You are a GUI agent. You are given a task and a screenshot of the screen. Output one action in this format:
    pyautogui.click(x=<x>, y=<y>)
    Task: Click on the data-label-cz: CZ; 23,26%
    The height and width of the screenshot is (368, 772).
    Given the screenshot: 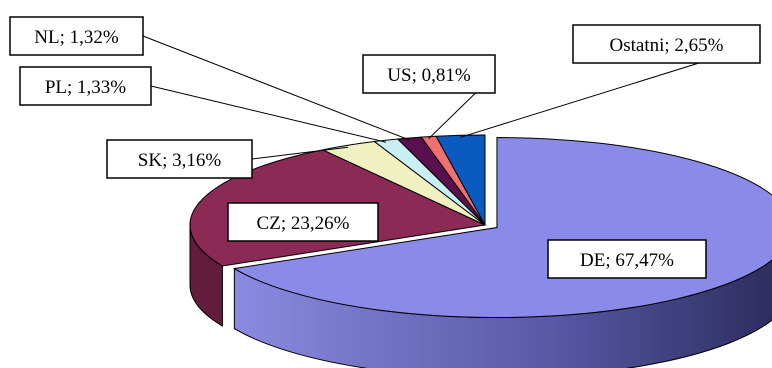 What is the action you would take?
    pyautogui.click(x=303, y=222)
    